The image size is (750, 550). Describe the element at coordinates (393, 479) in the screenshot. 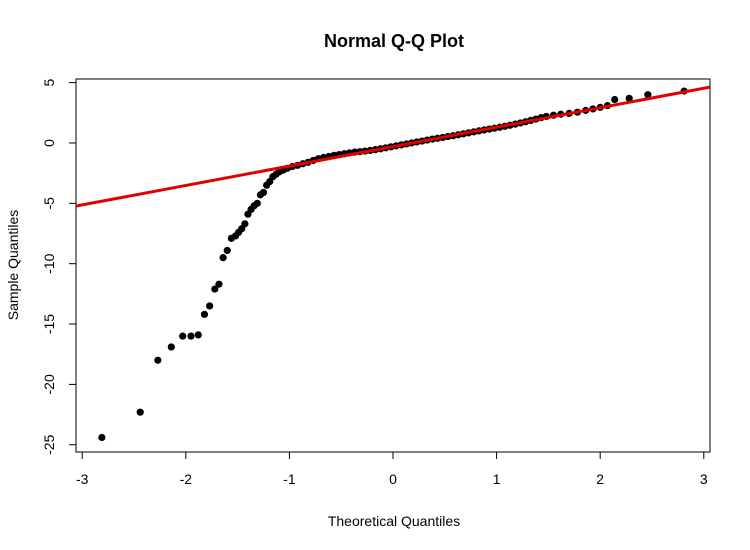

I see `x-tick-label: 0` at that location.